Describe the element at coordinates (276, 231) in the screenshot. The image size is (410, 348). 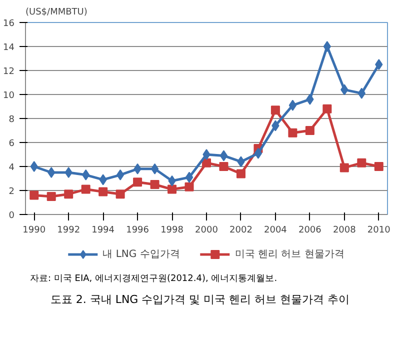
I see `x-tick-label: 2004` at that location.